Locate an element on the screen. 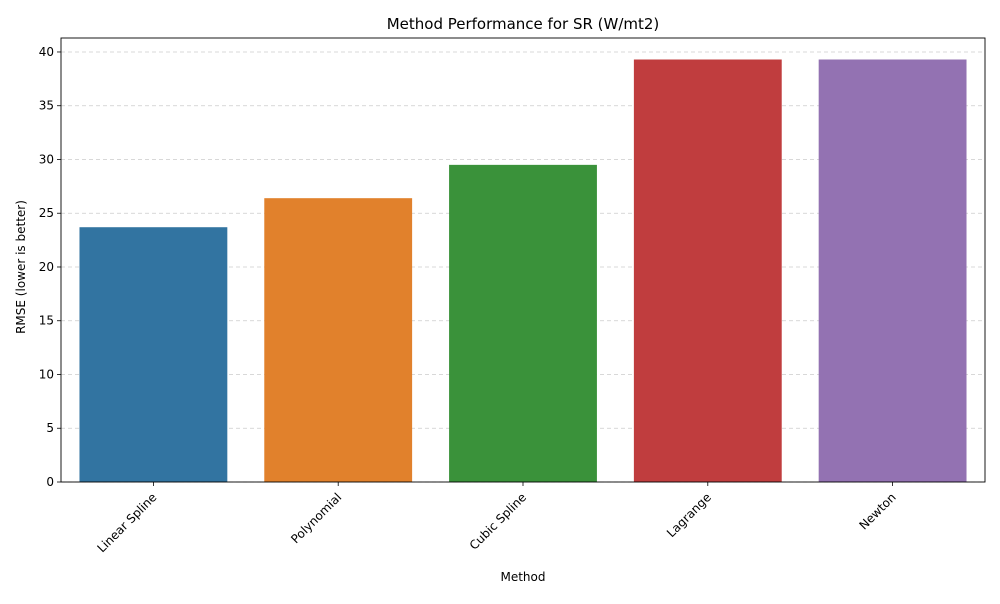 Image resolution: width=1000 pixels, height=604 pixels. x-tick-label: Newton is located at coordinates (877, 511).